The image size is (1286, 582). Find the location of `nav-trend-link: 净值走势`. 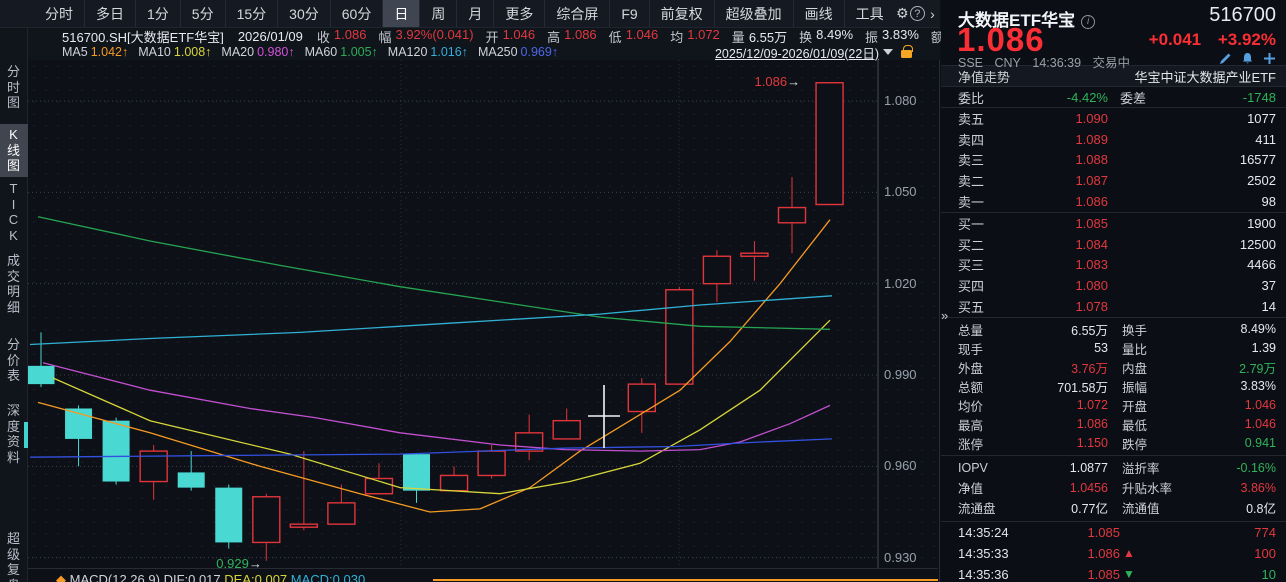

nav-trend-link: 净值走势 is located at coordinates (984, 77).